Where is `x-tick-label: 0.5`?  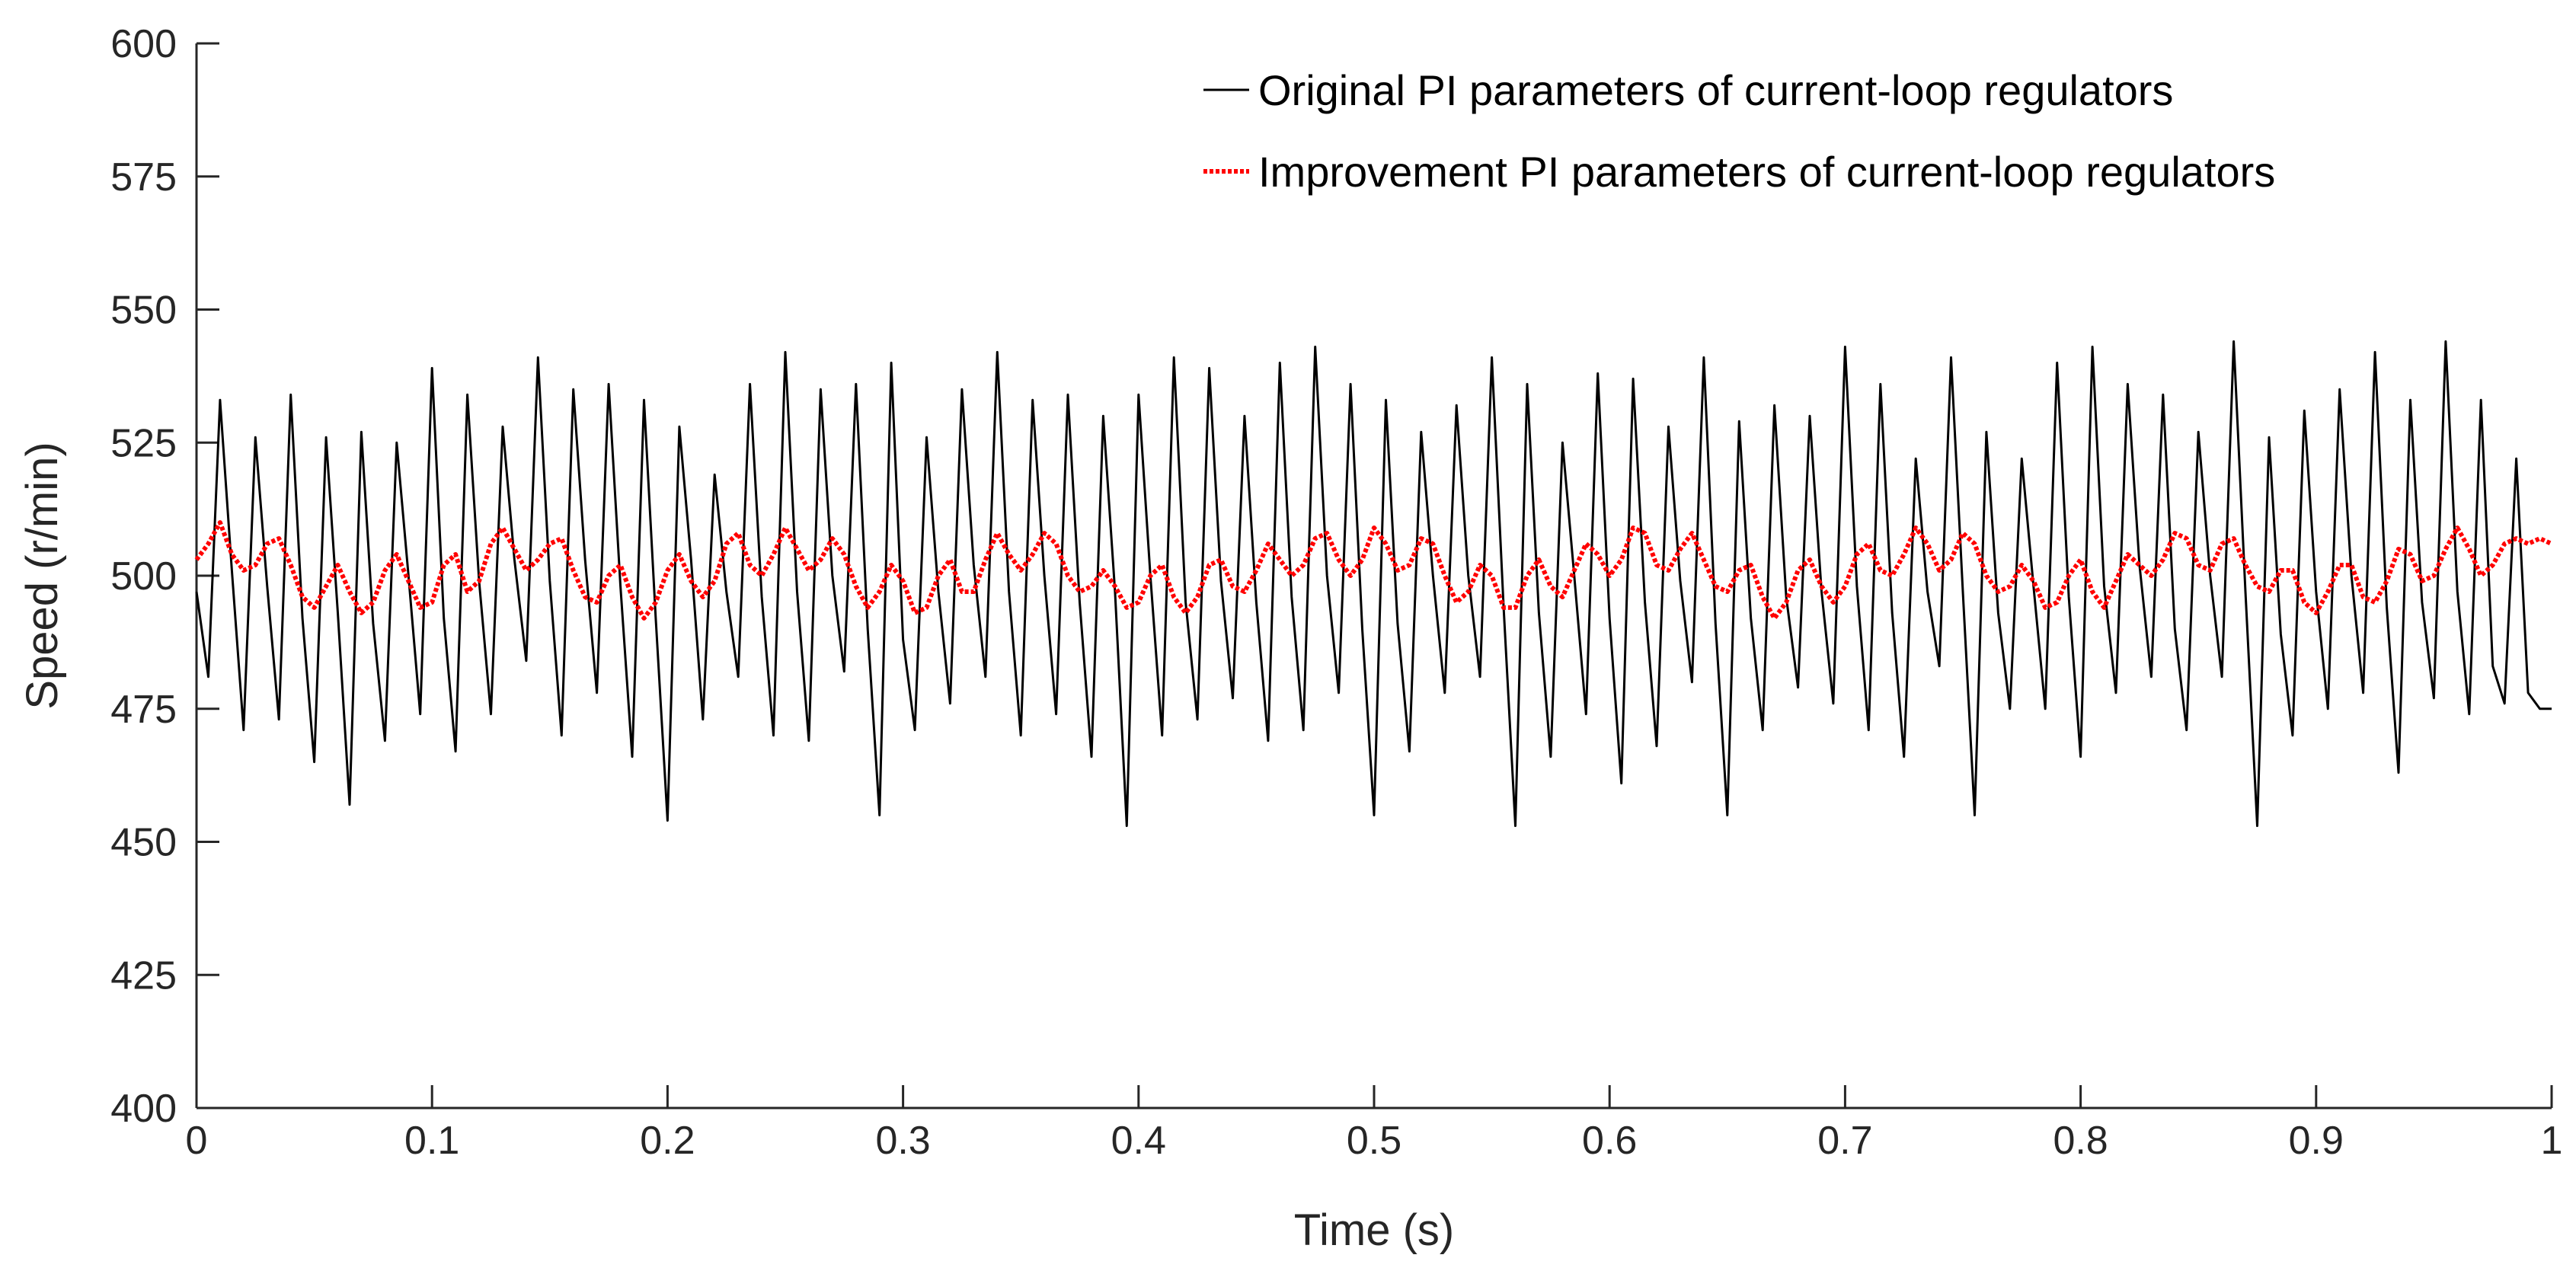
x-tick-label: 0.5 is located at coordinates (1374, 1141).